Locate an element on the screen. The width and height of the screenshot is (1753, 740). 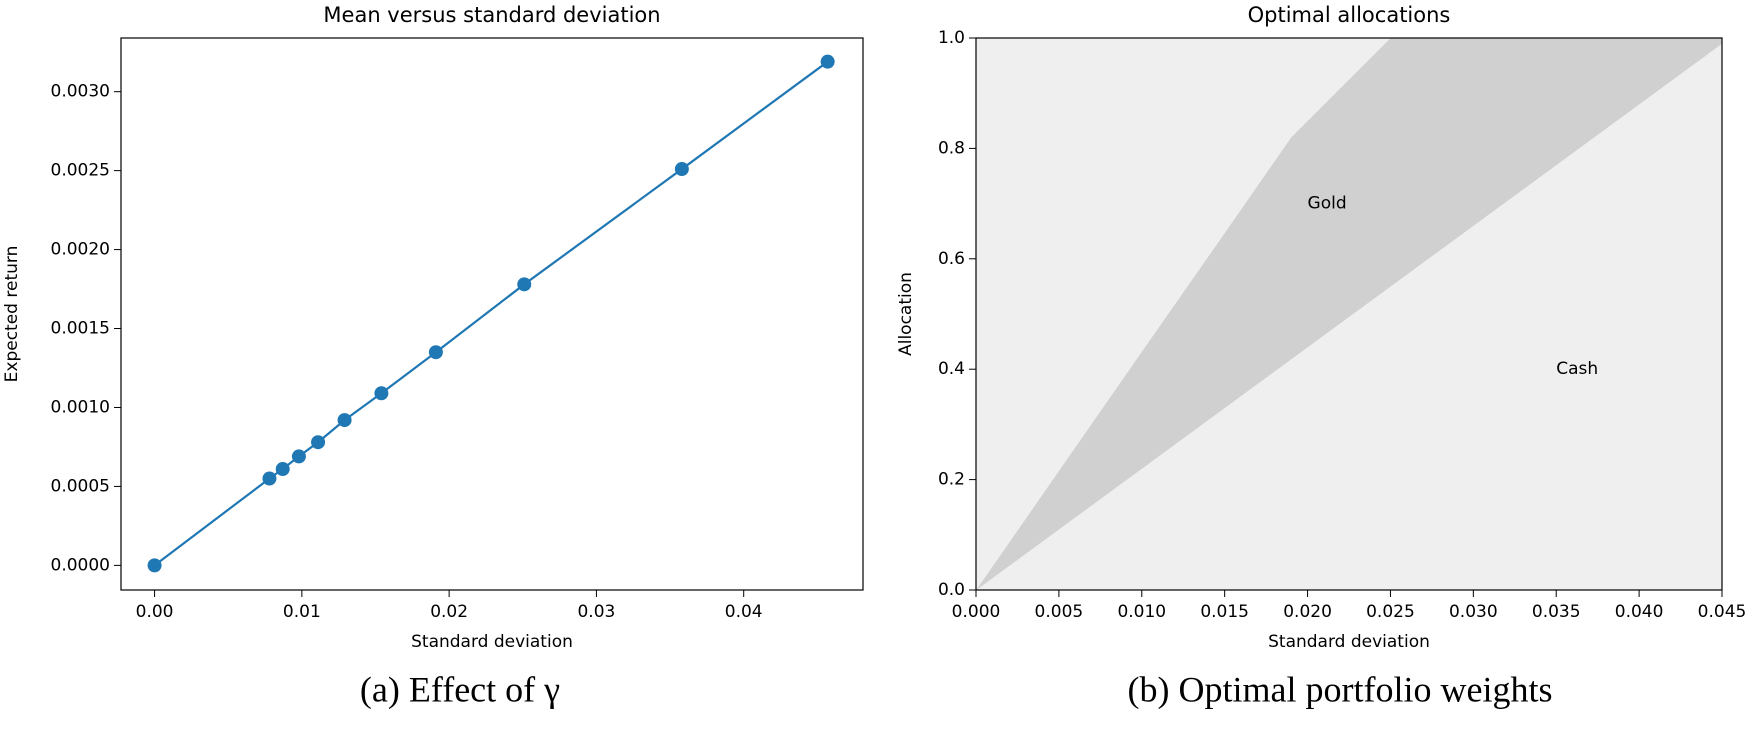
chart-title: Optimal allocations is located at coordinates (1349, 15).